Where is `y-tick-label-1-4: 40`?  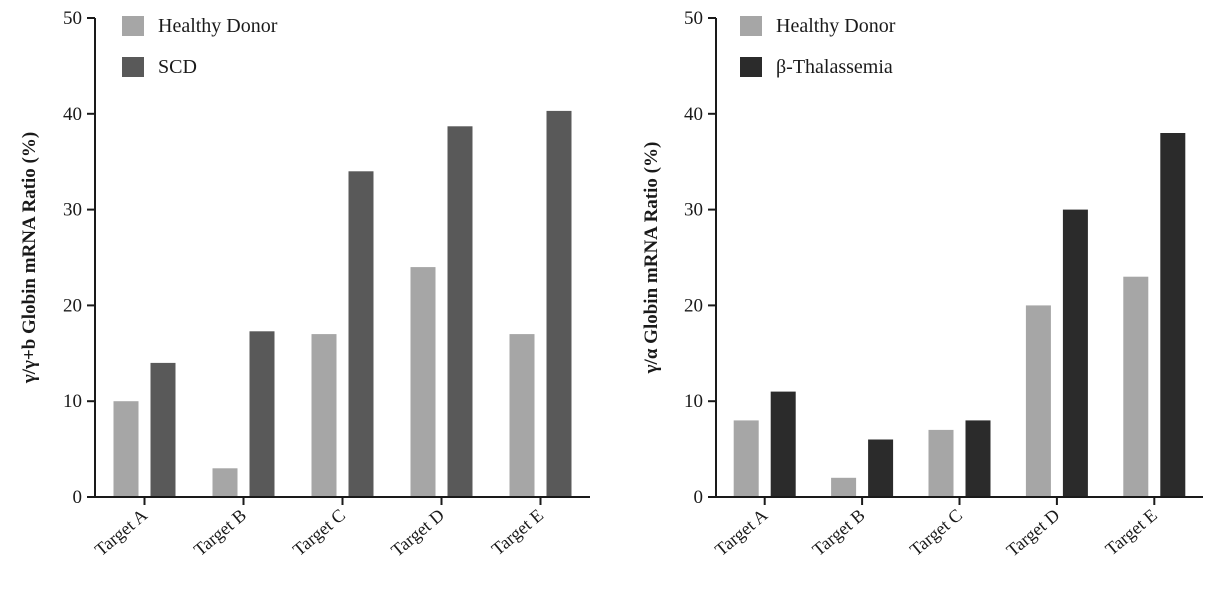
y-tick-label-1-4: 40 is located at coordinates (72, 114).